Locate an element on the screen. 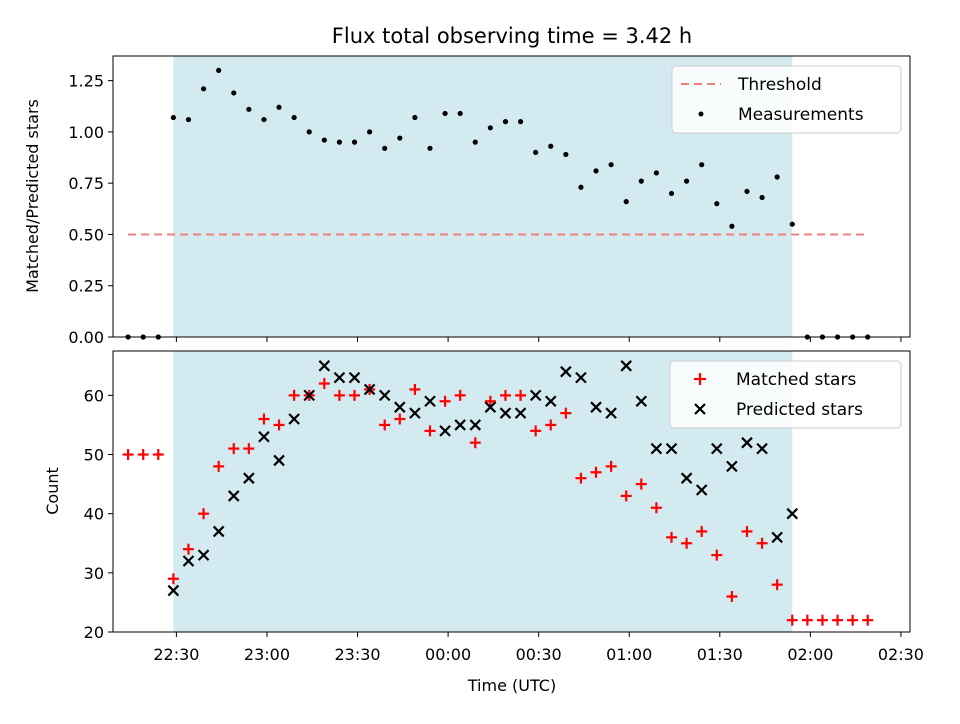 This screenshot has height=724, width=960. top-y-tick-label: 0.75 is located at coordinates (86, 183).